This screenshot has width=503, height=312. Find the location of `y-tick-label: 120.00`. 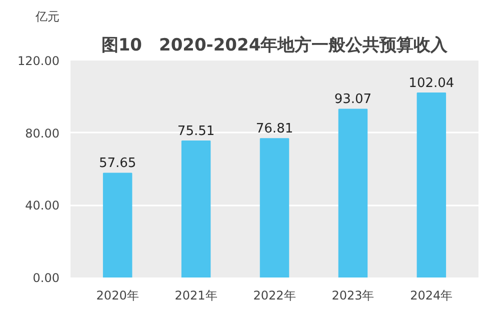

y-tick-label: 120.00 is located at coordinates (39, 61).